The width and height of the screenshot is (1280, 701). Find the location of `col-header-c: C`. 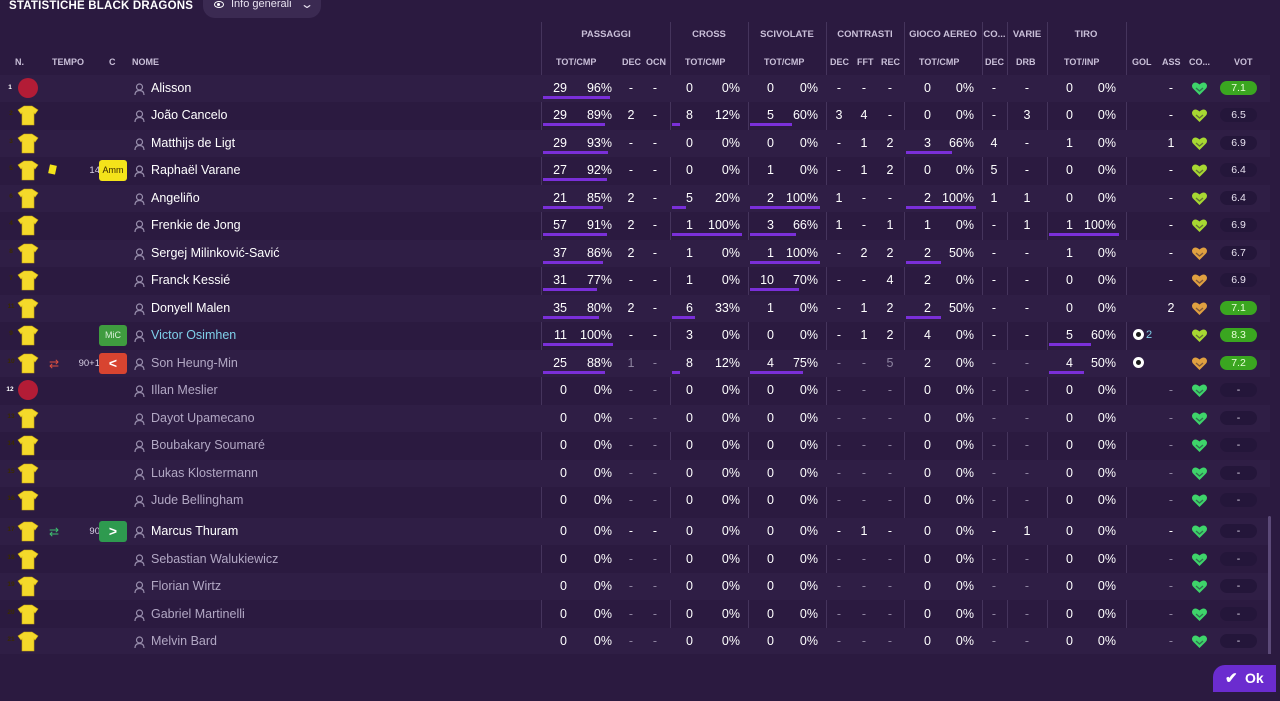

col-header-c: C is located at coordinates (112, 62).